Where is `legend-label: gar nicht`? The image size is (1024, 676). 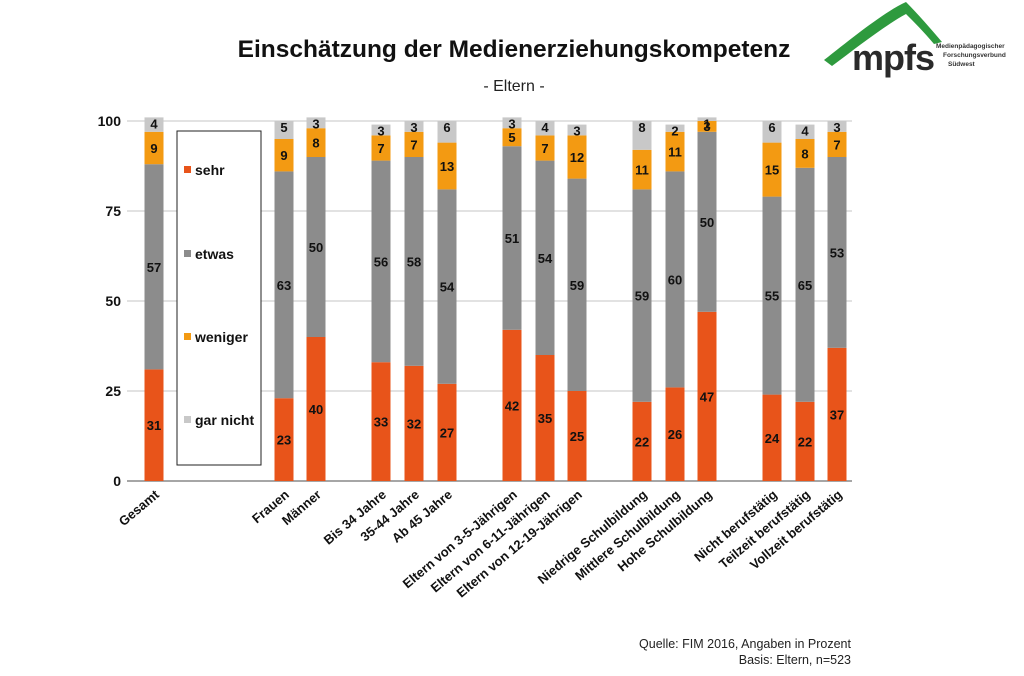 legend-label: gar nicht is located at coordinates (224, 420).